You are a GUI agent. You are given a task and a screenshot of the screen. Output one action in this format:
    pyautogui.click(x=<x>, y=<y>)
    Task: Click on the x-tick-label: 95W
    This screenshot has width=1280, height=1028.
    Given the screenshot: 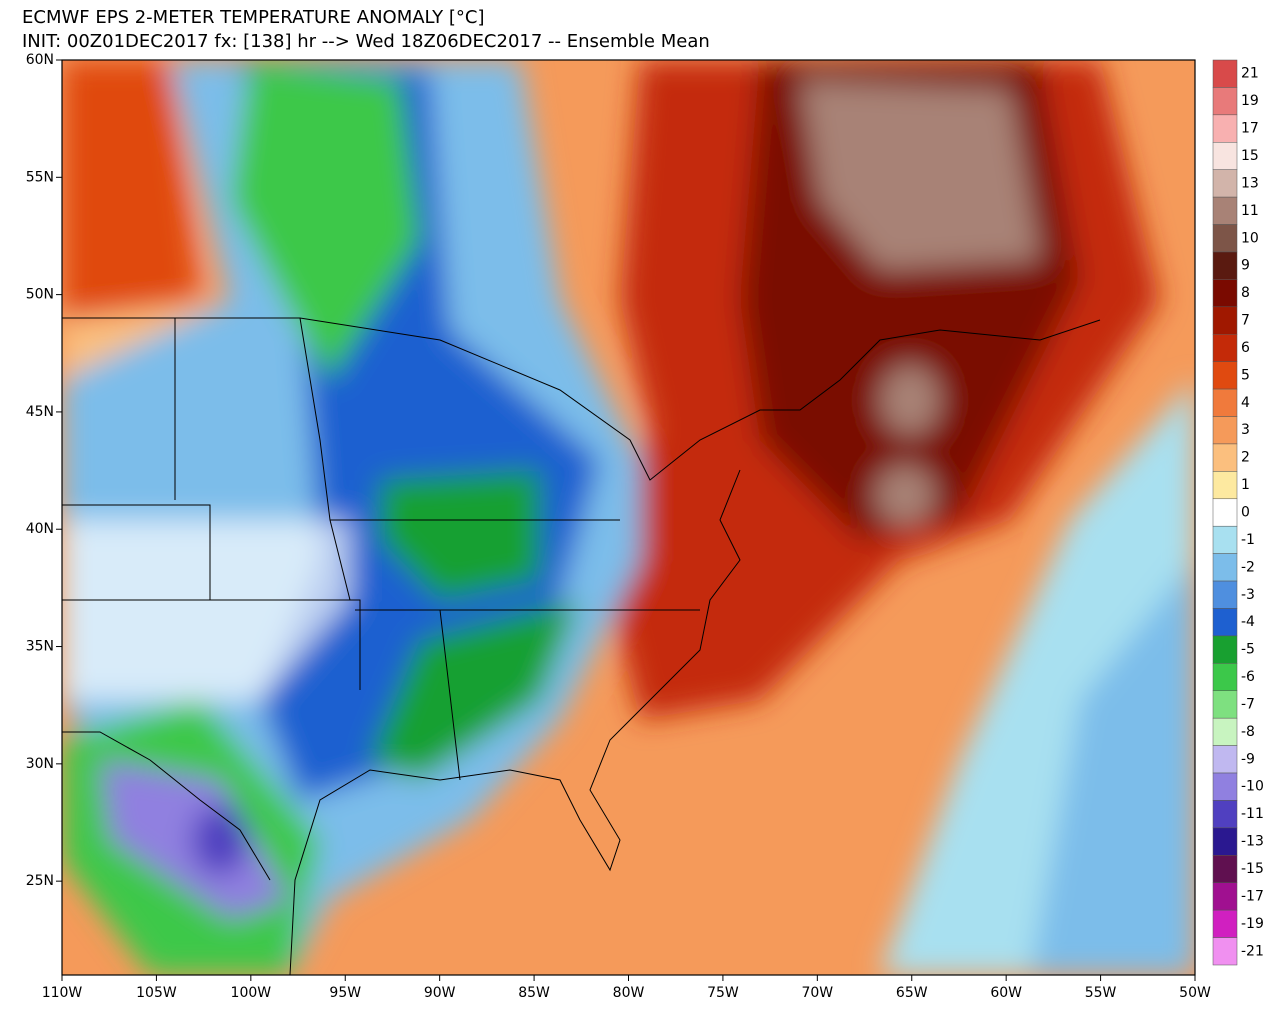 What is the action you would take?
    pyautogui.click(x=345, y=993)
    